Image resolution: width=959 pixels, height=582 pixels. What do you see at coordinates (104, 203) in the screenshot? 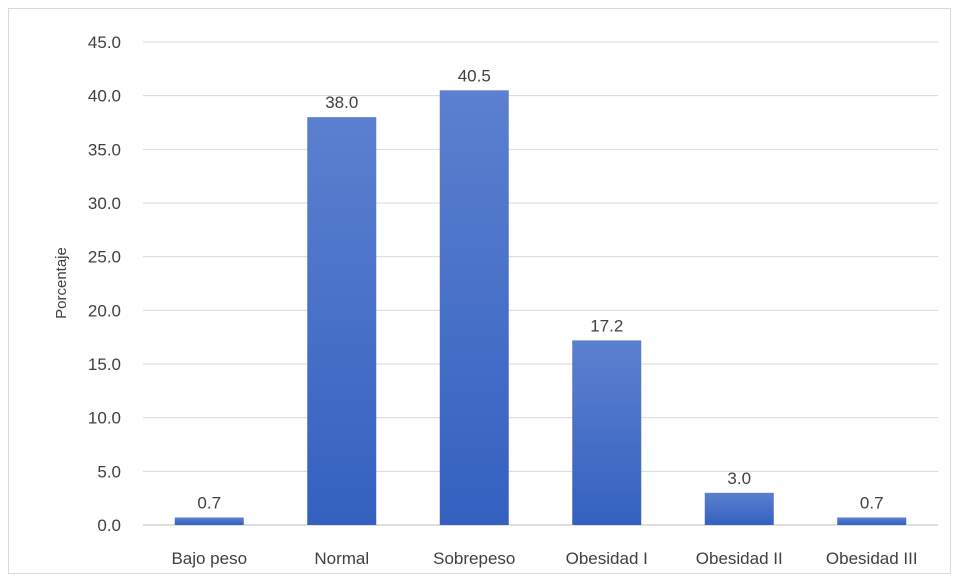
I see `y-tick-label: 30.0` at bounding box center [104, 203].